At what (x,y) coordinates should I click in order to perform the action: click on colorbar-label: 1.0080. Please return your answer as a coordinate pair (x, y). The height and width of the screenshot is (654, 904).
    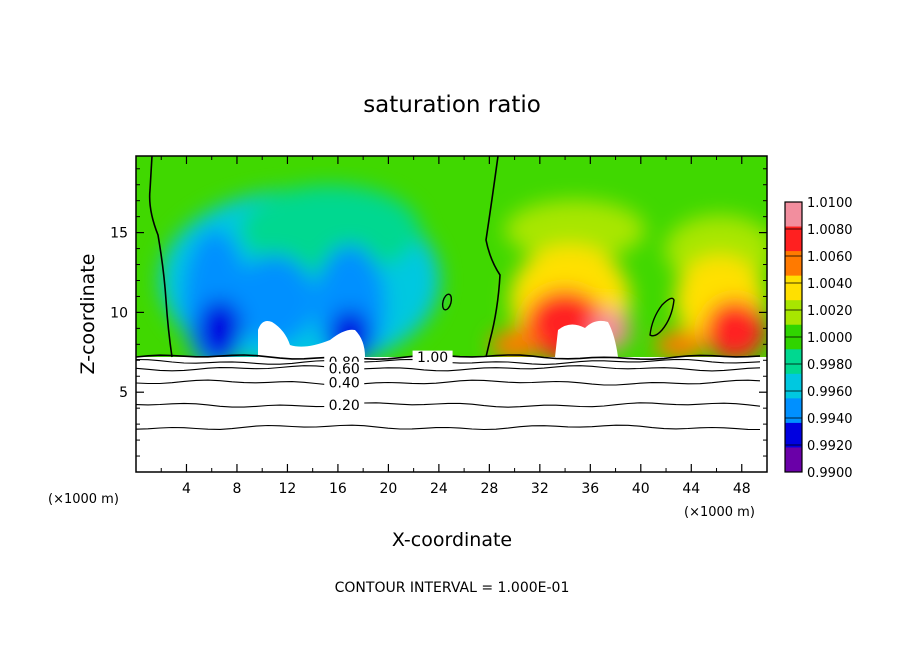
    Looking at the image, I should click on (830, 230).